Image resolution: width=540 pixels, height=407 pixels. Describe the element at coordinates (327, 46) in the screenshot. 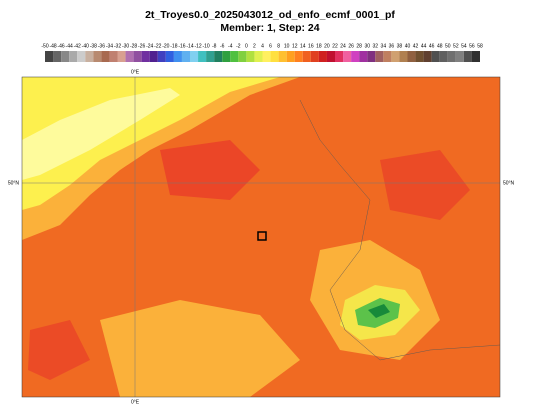

I see `colorbar-label: 20` at that location.